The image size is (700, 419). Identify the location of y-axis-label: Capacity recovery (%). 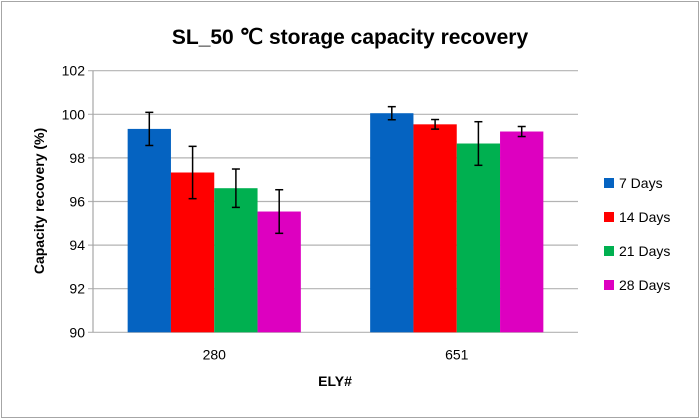
(39, 201).